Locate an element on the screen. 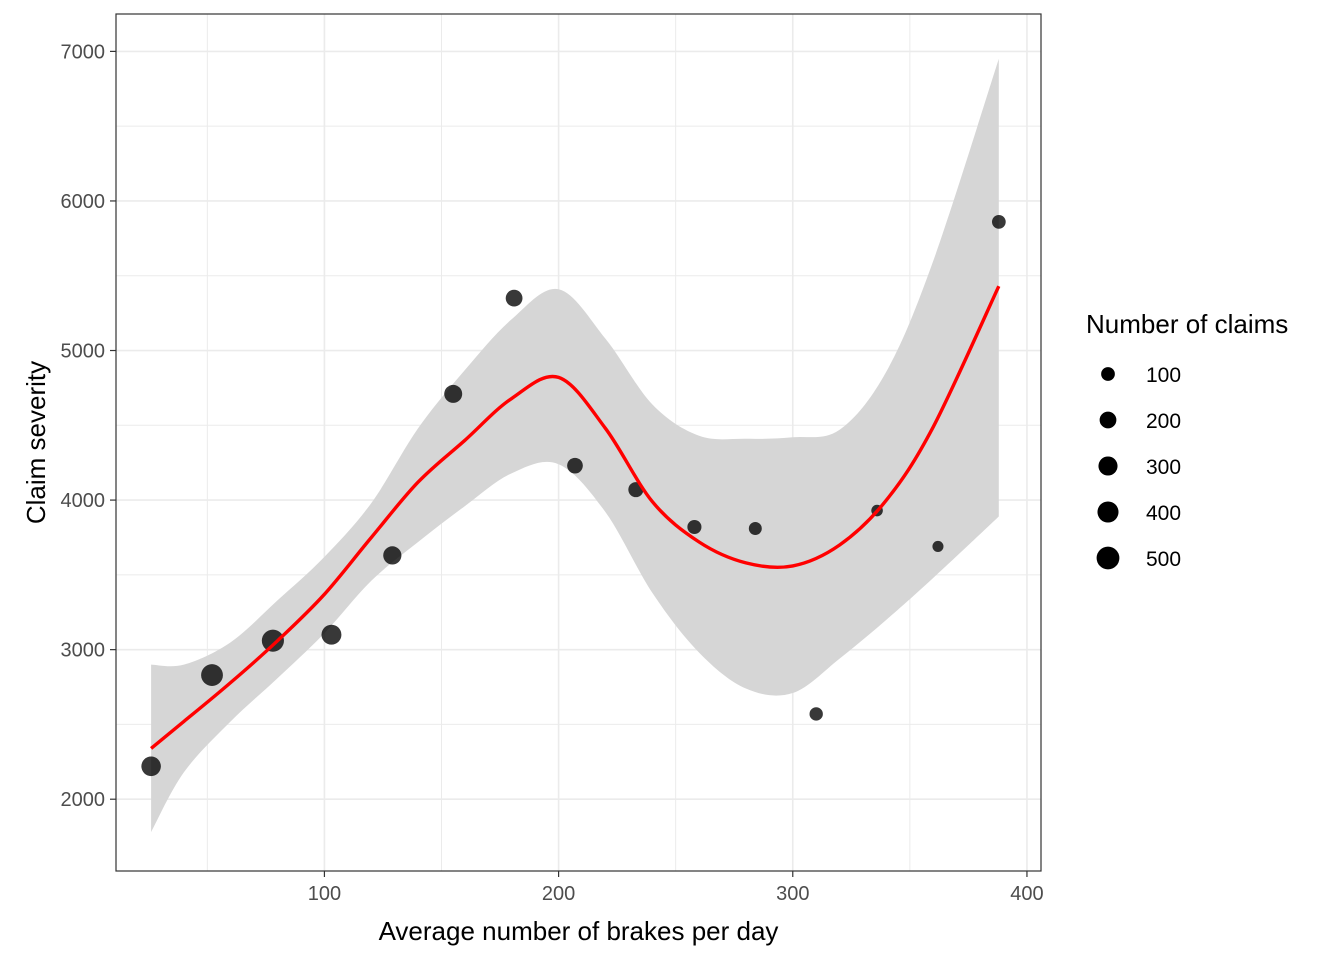 The image size is (1344, 960). x-tick-label: 100 is located at coordinates (324, 894).